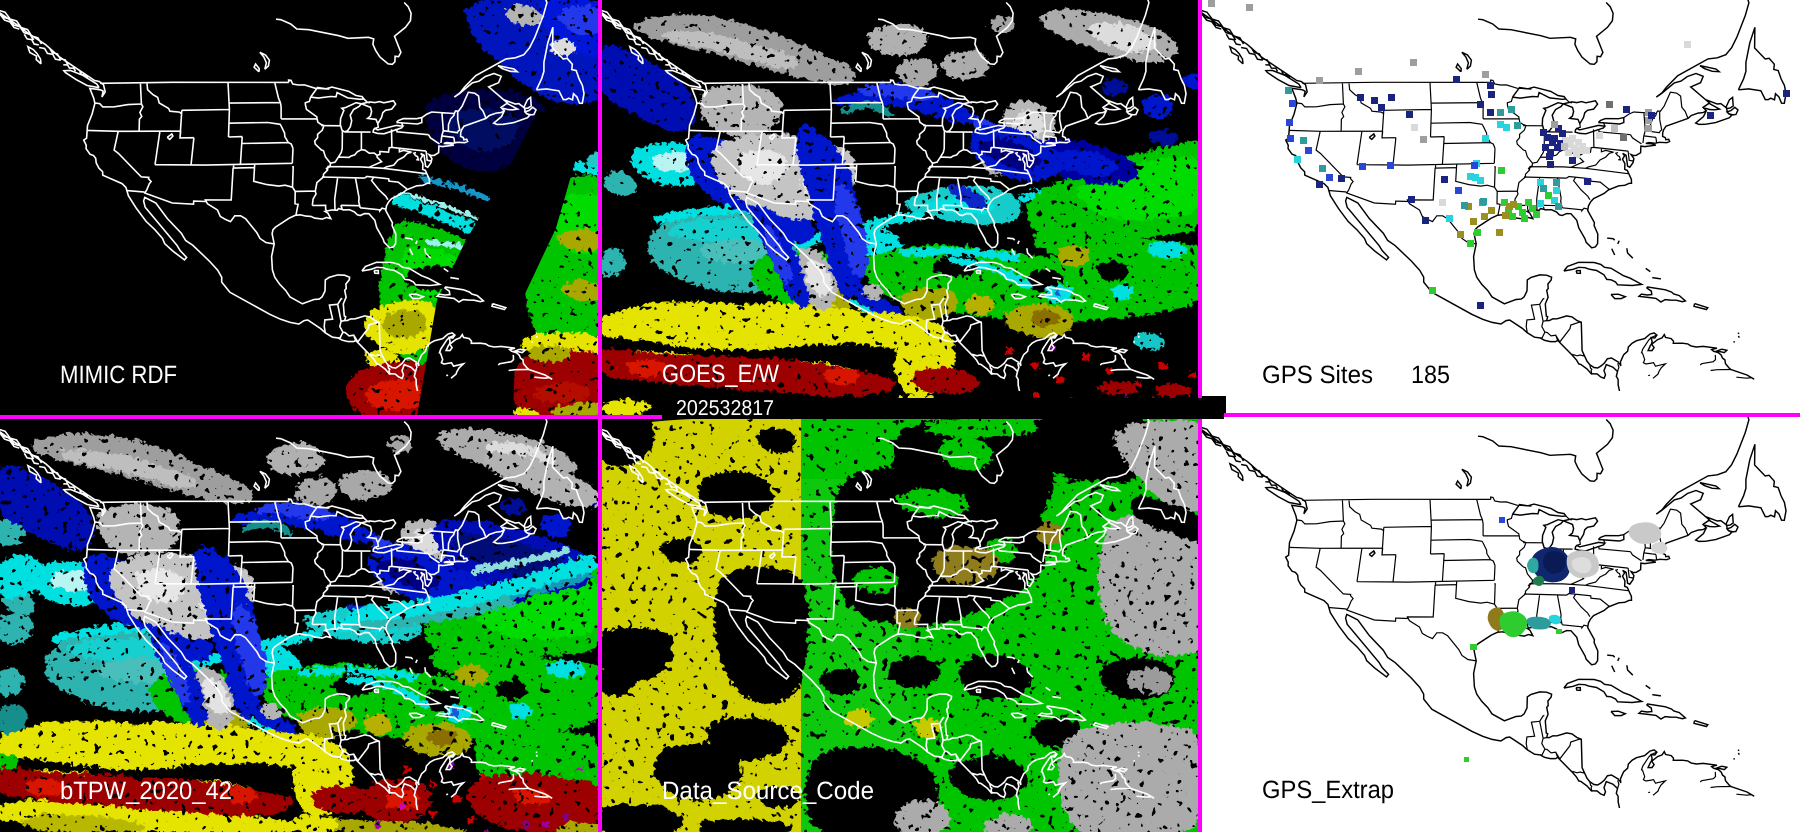  Describe the element at coordinates (1430, 375) in the screenshot. I see `svg-text: 185` at that location.